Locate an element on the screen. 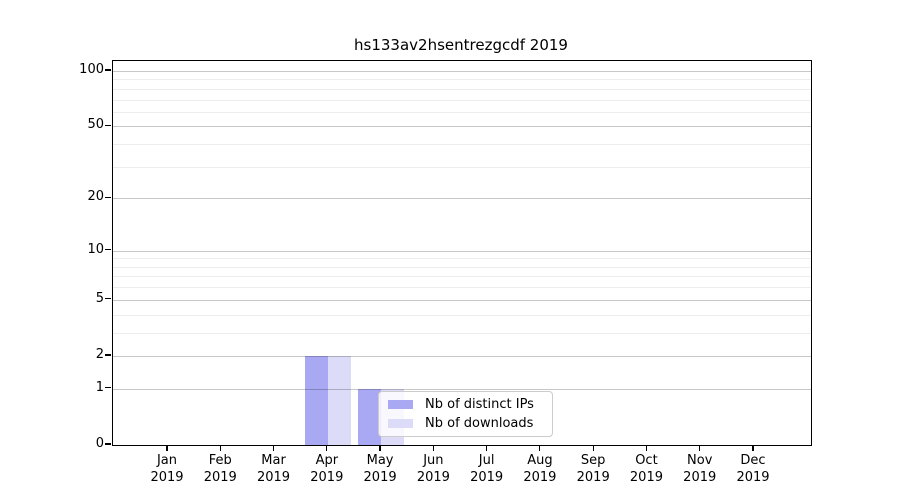  x-axis-tick-label: Mar 2019 is located at coordinates (274, 469).